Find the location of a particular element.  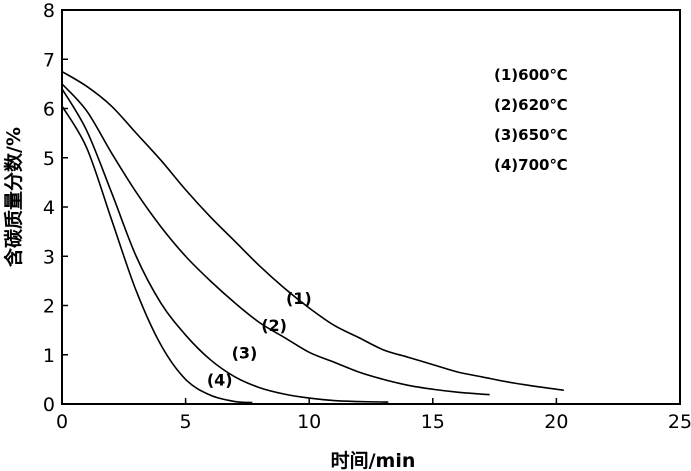

x-tick-label: 10 is located at coordinates (309, 422).